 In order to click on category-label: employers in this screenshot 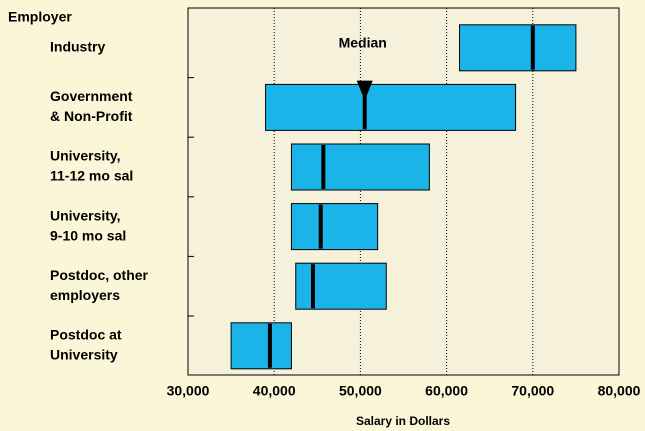, I will do `click(85, 295)`.